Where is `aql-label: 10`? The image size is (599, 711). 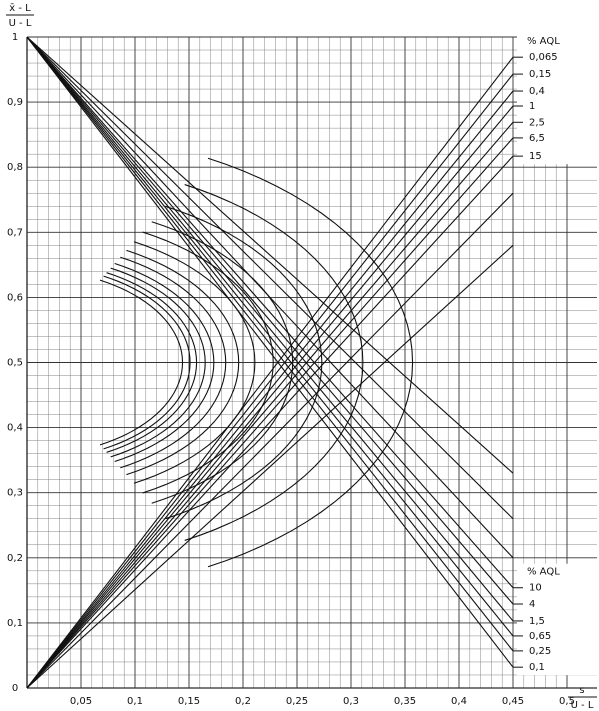
aql-label: 10 is located at coordinates (535, 588).